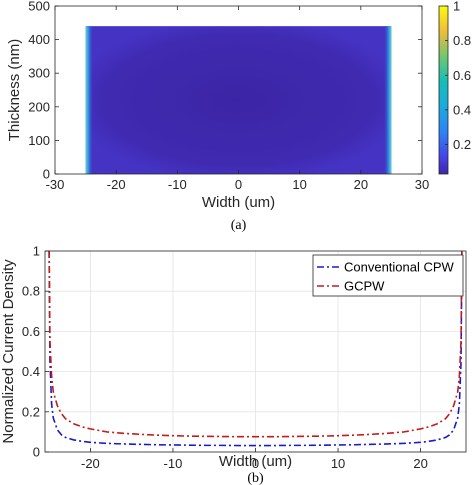  Describe the element at coordinates (399, 267) in the screenshot. I see `legend-label: Conventional CPW` at that location.